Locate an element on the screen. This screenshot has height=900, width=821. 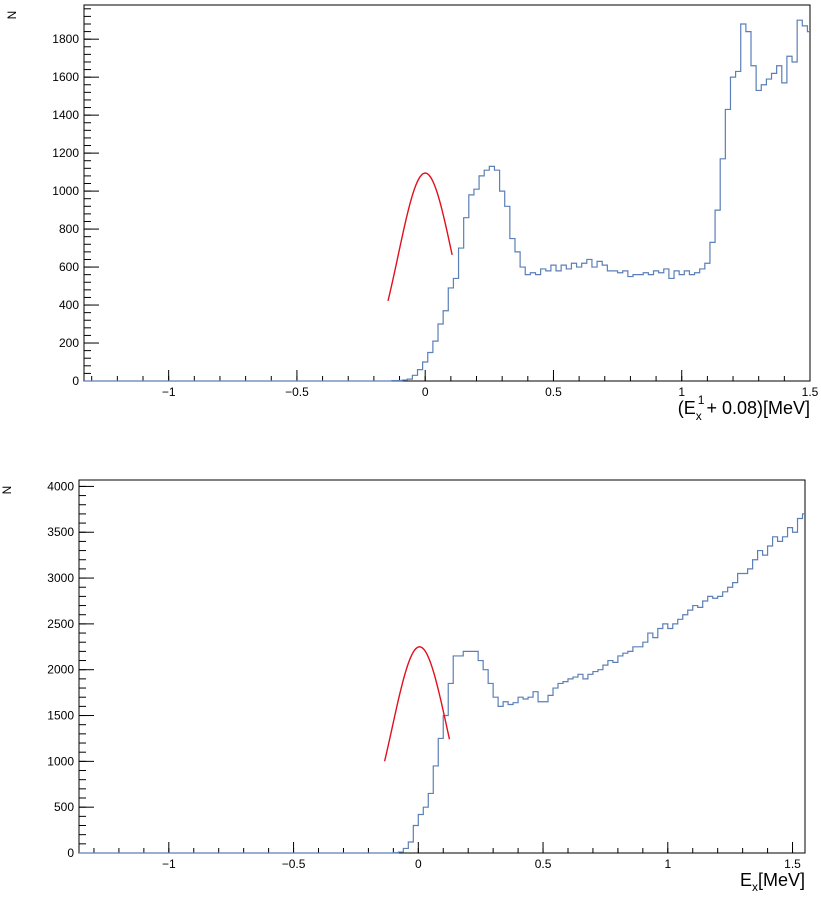
y-tick-label: 200 is located at coordinates (69, 343).